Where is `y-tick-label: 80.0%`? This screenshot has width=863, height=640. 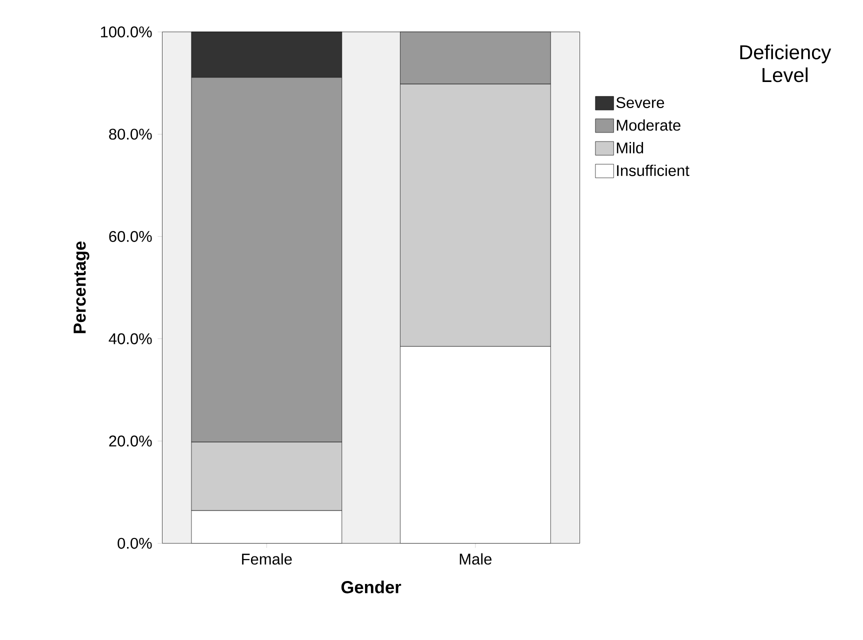 y-tick-label: 80.0% is located at coordinates (130, 134).